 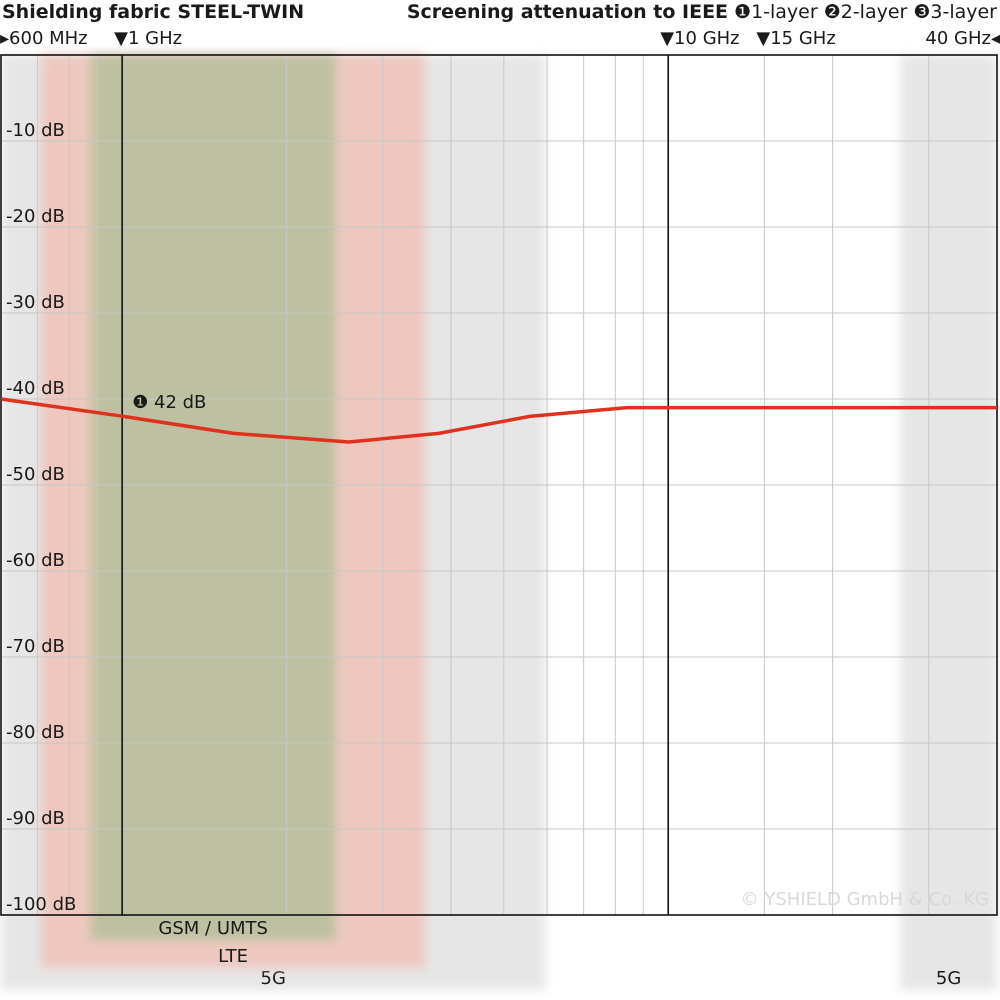 What do you see at coordinates (169, 402) in the screenshot?
I see `annotation: ❶ 42 dB` at bounding box center [169, 402].